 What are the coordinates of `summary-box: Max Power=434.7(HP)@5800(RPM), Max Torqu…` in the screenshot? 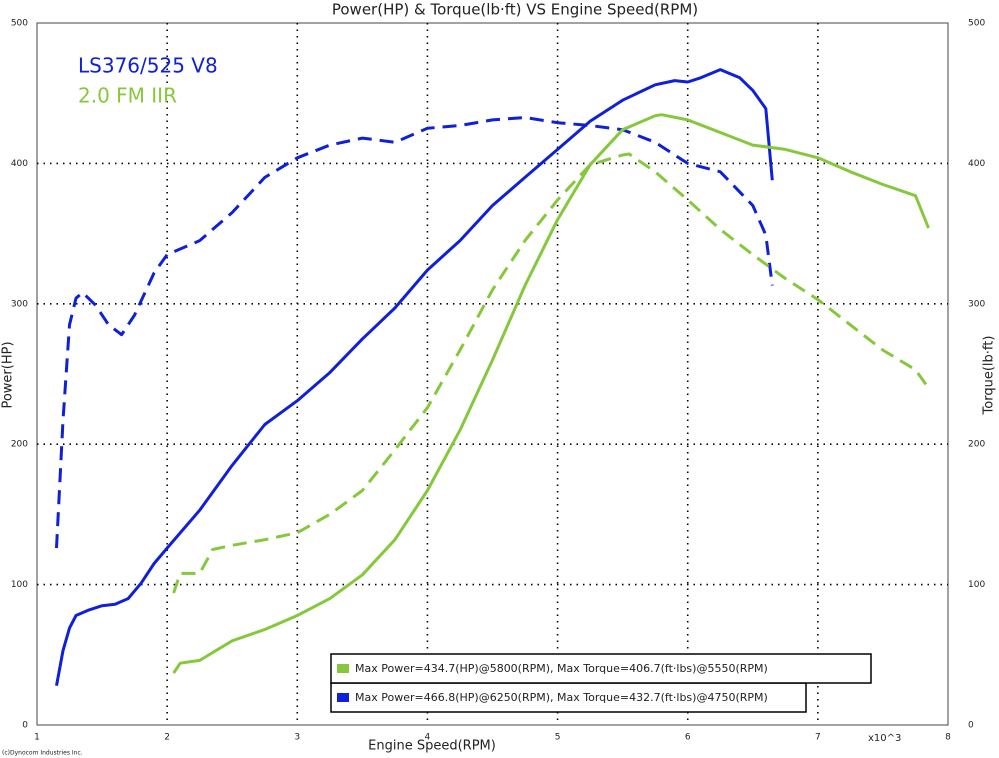 It's located at (601, 668).